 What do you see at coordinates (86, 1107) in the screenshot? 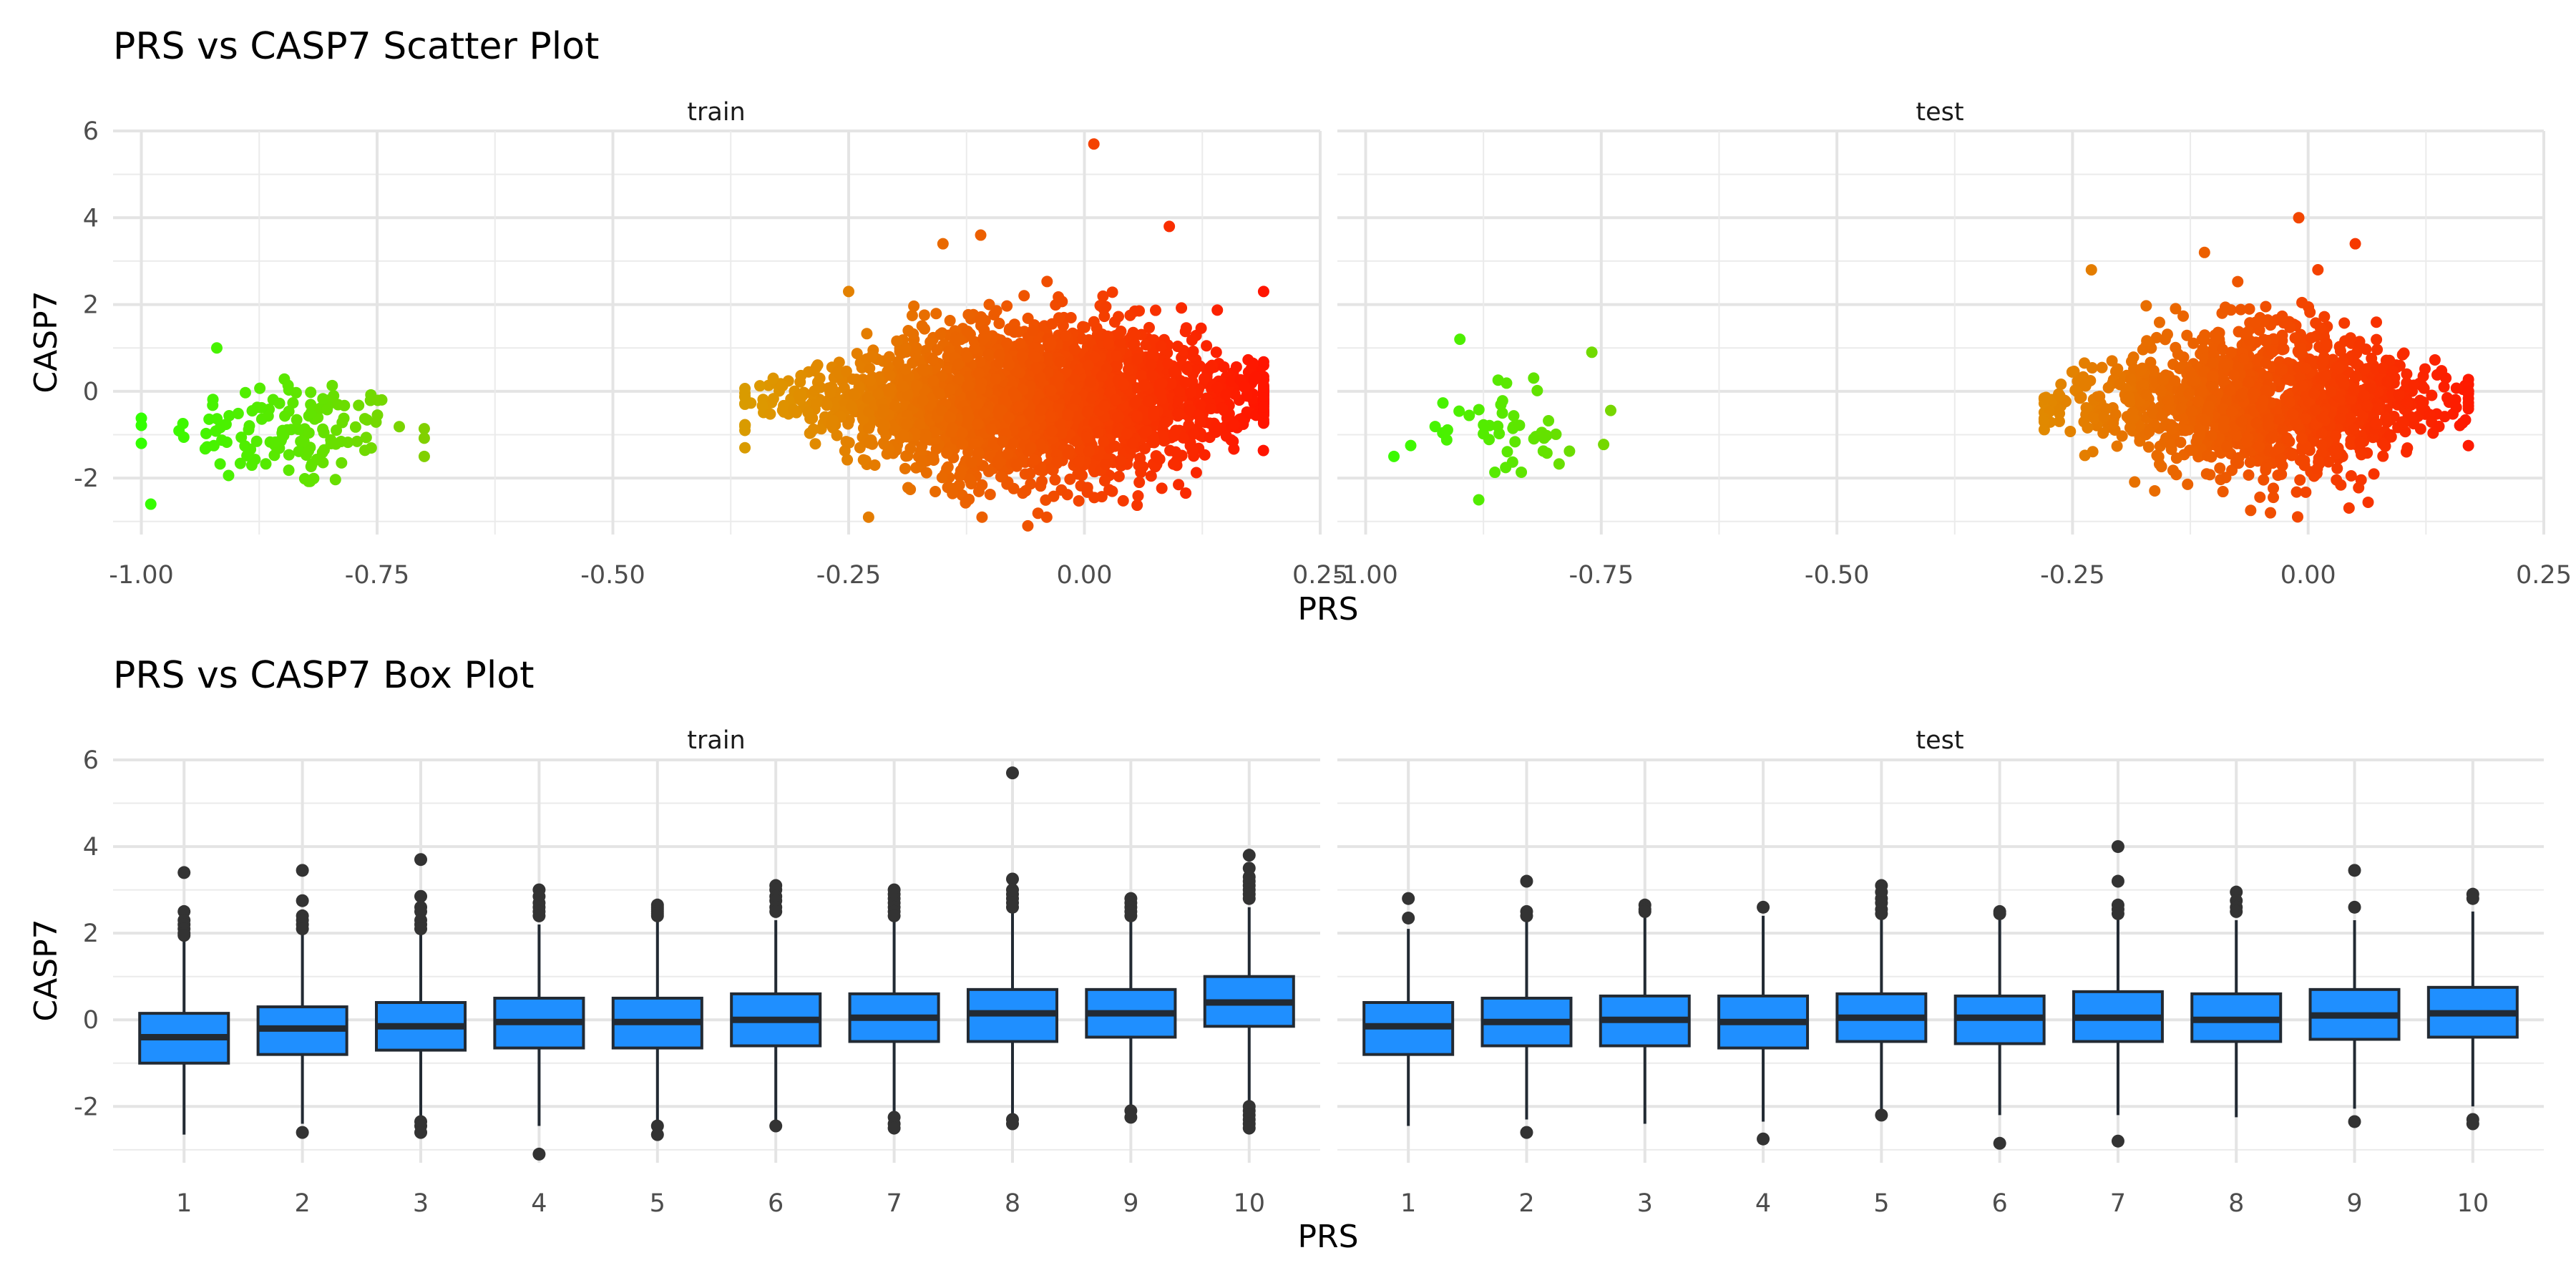
I see `box-train-y-tick-label: -2` at bounding box center [86, 1107].